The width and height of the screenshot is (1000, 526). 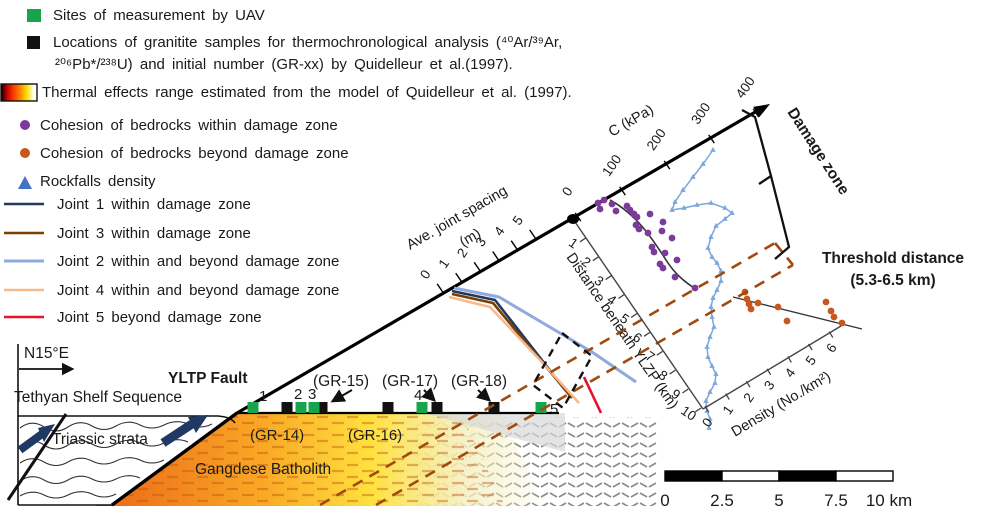 What do you see at coordinates (514, 349) in the screenshot?
I see `joint-4-line` at bounding box center [514, 349].